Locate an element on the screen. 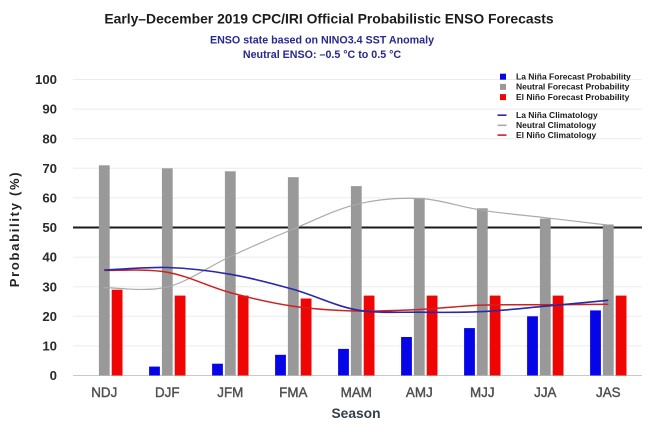 This screenshot has width=651, height=439. svg-text: El Niño Forecast Probability is located at coordinates (573, 97).